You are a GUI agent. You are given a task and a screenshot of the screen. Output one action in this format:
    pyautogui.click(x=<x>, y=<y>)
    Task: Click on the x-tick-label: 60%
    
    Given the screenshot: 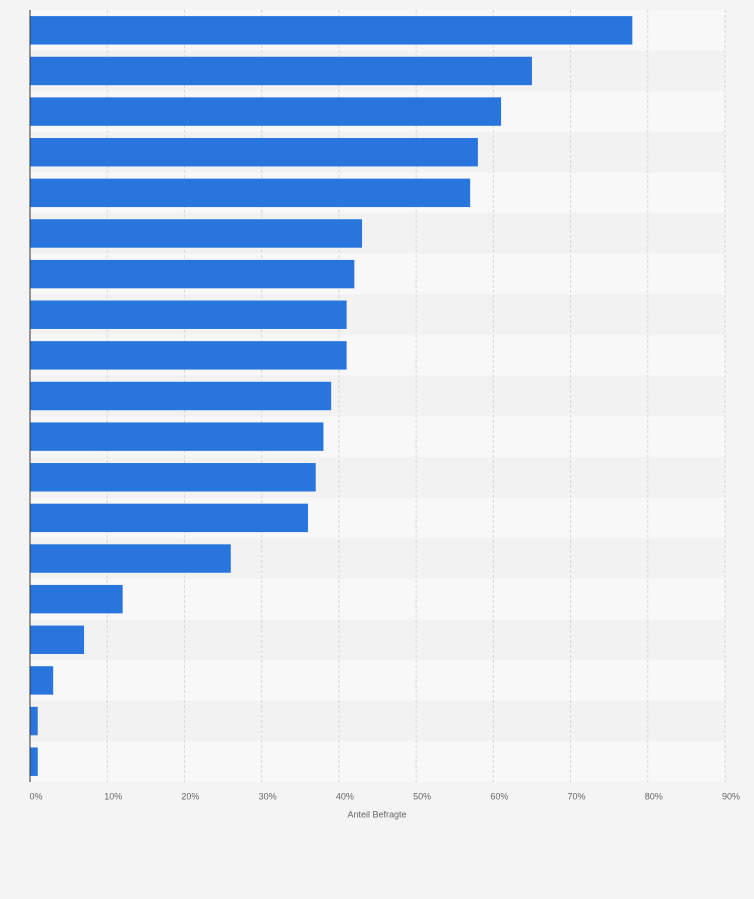 What is the action you would take?
    pyautogui.click(x=499, y=796)
    